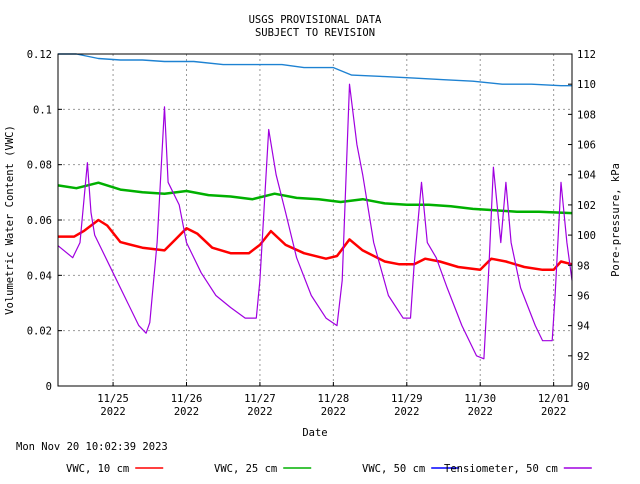  What do you see at coordinates (92, 447) in the screenshot?
I see `timestamp: Mon Nov 20 10:02:39 2023` at bounding box center [92, 447].